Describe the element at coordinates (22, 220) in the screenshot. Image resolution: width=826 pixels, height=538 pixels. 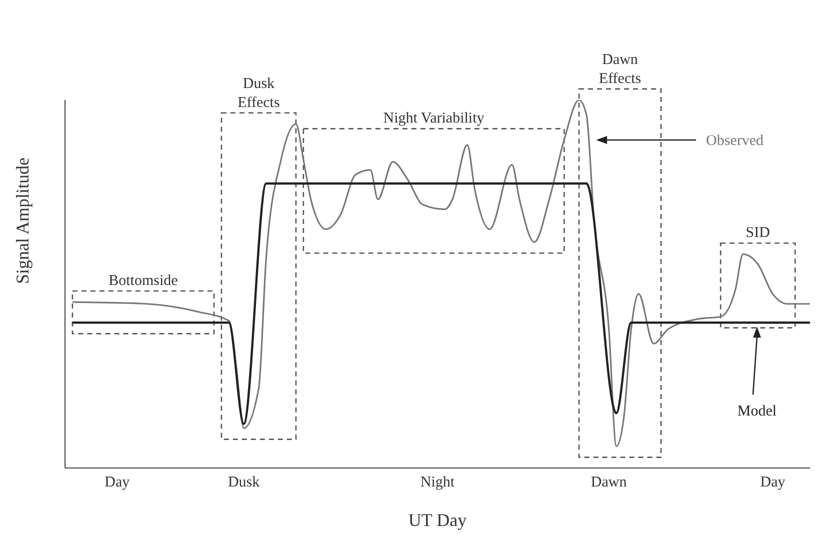
I see `y-axis-title: Signal Amplitude` at that location.